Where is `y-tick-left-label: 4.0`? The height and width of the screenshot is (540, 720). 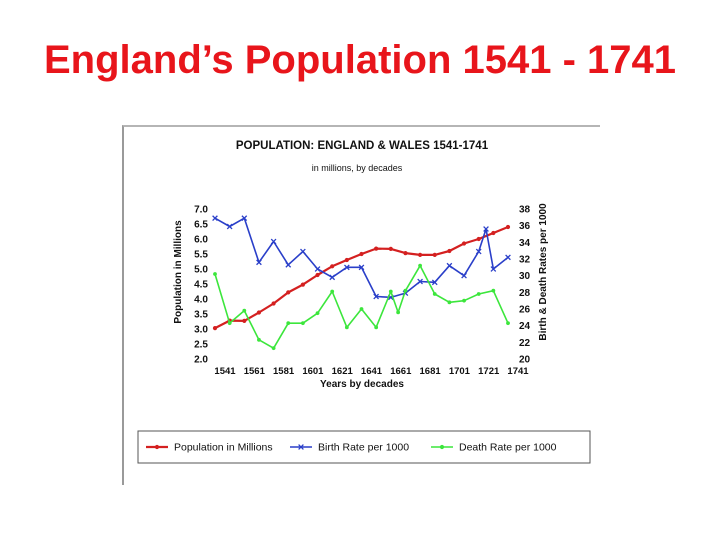
y-tick-left-label: 4.0 is located at coordinates (201, 300).